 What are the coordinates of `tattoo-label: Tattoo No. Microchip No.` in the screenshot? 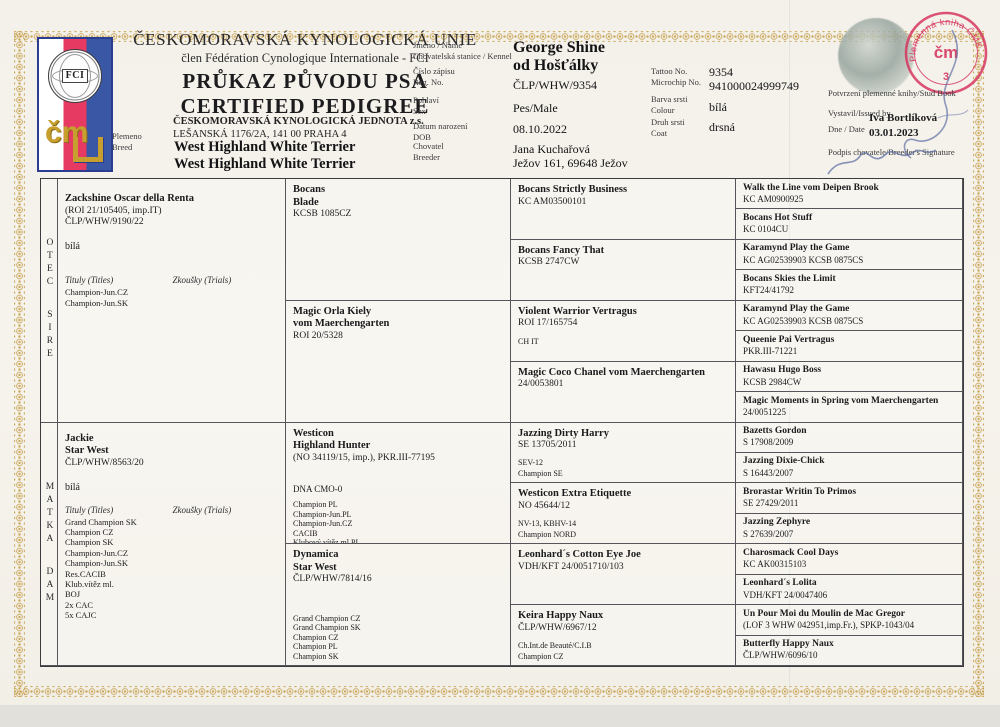 It's located at (676, 77).